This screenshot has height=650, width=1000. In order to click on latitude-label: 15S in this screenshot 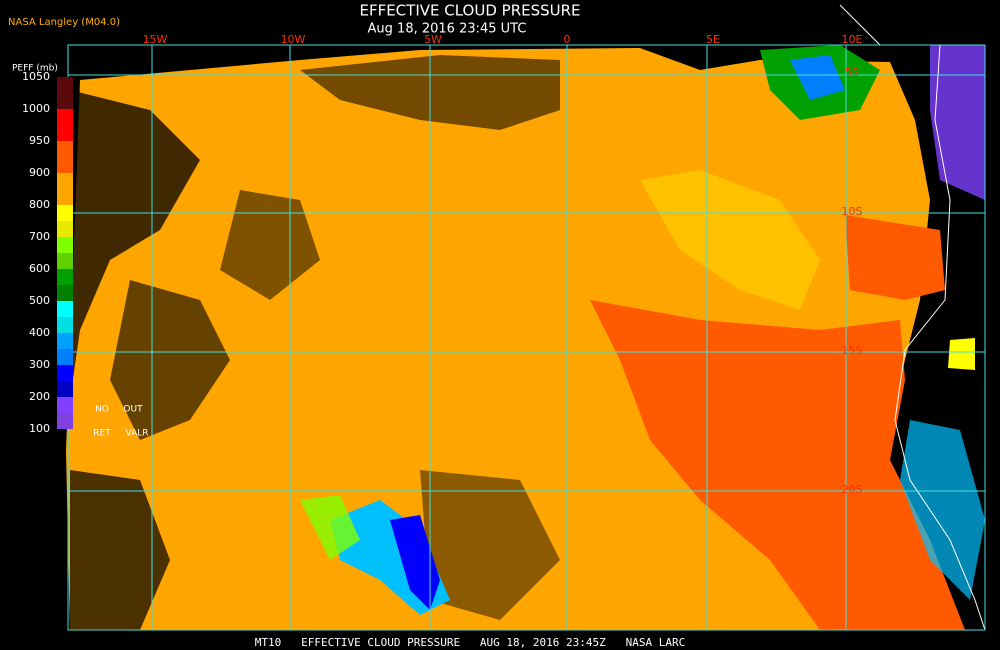, I will do `click(852, 350)`.